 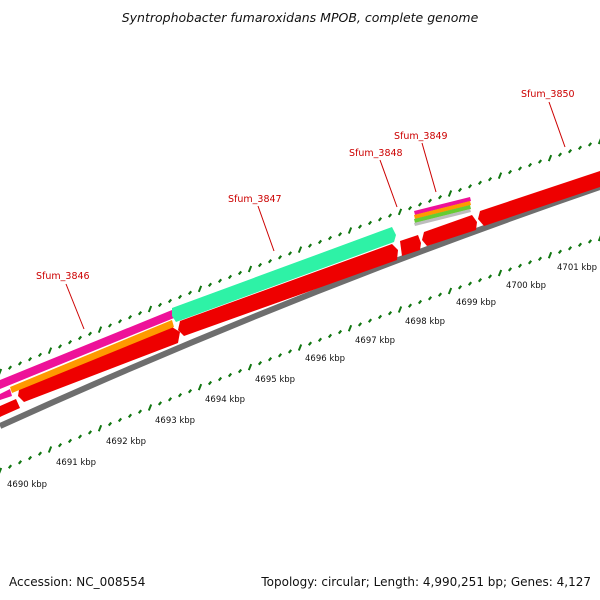 What do you see at coordinates (421, 136) in the screenshot?
I see `gene-label: Sfum_3849` at bounding box center [421, 136].